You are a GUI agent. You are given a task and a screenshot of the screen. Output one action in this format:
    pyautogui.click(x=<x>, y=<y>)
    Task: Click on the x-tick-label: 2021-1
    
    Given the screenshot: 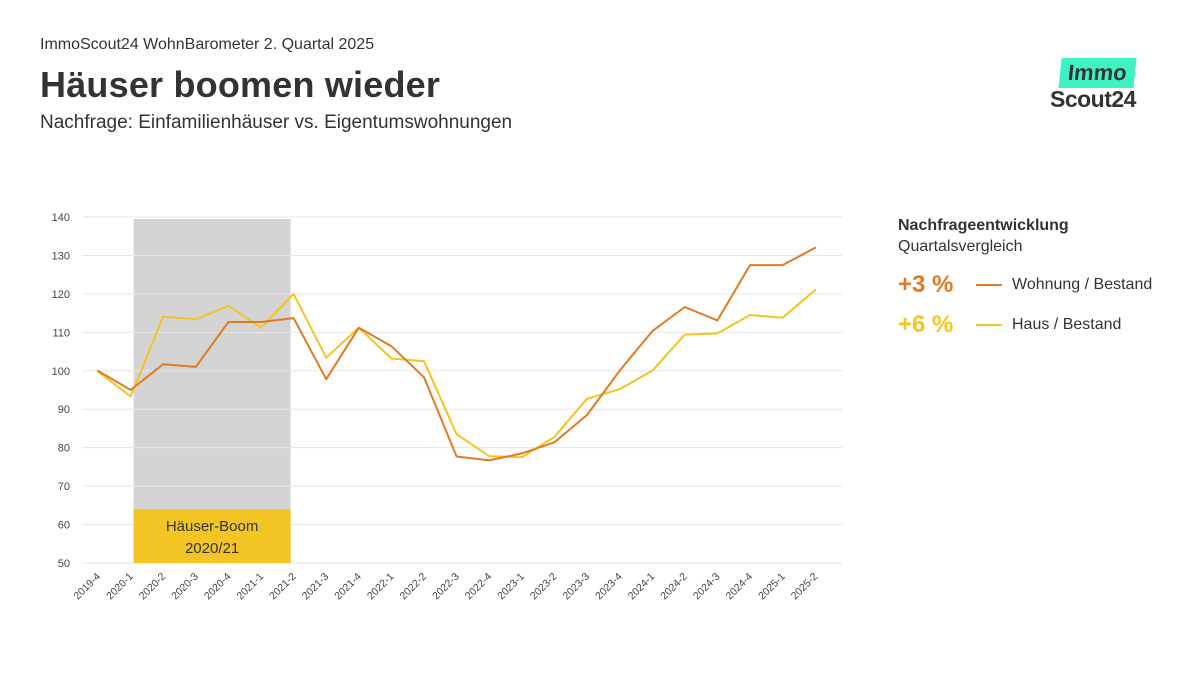 What is the action you would take?
    pyautogui.click(x=251, y=587)
    